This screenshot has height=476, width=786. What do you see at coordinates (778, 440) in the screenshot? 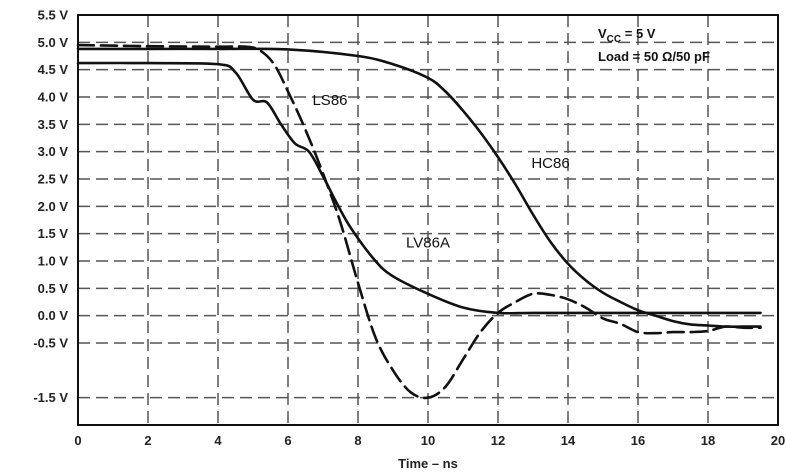
I see `x-tick-label: 20` at bounding box center [778, 440].